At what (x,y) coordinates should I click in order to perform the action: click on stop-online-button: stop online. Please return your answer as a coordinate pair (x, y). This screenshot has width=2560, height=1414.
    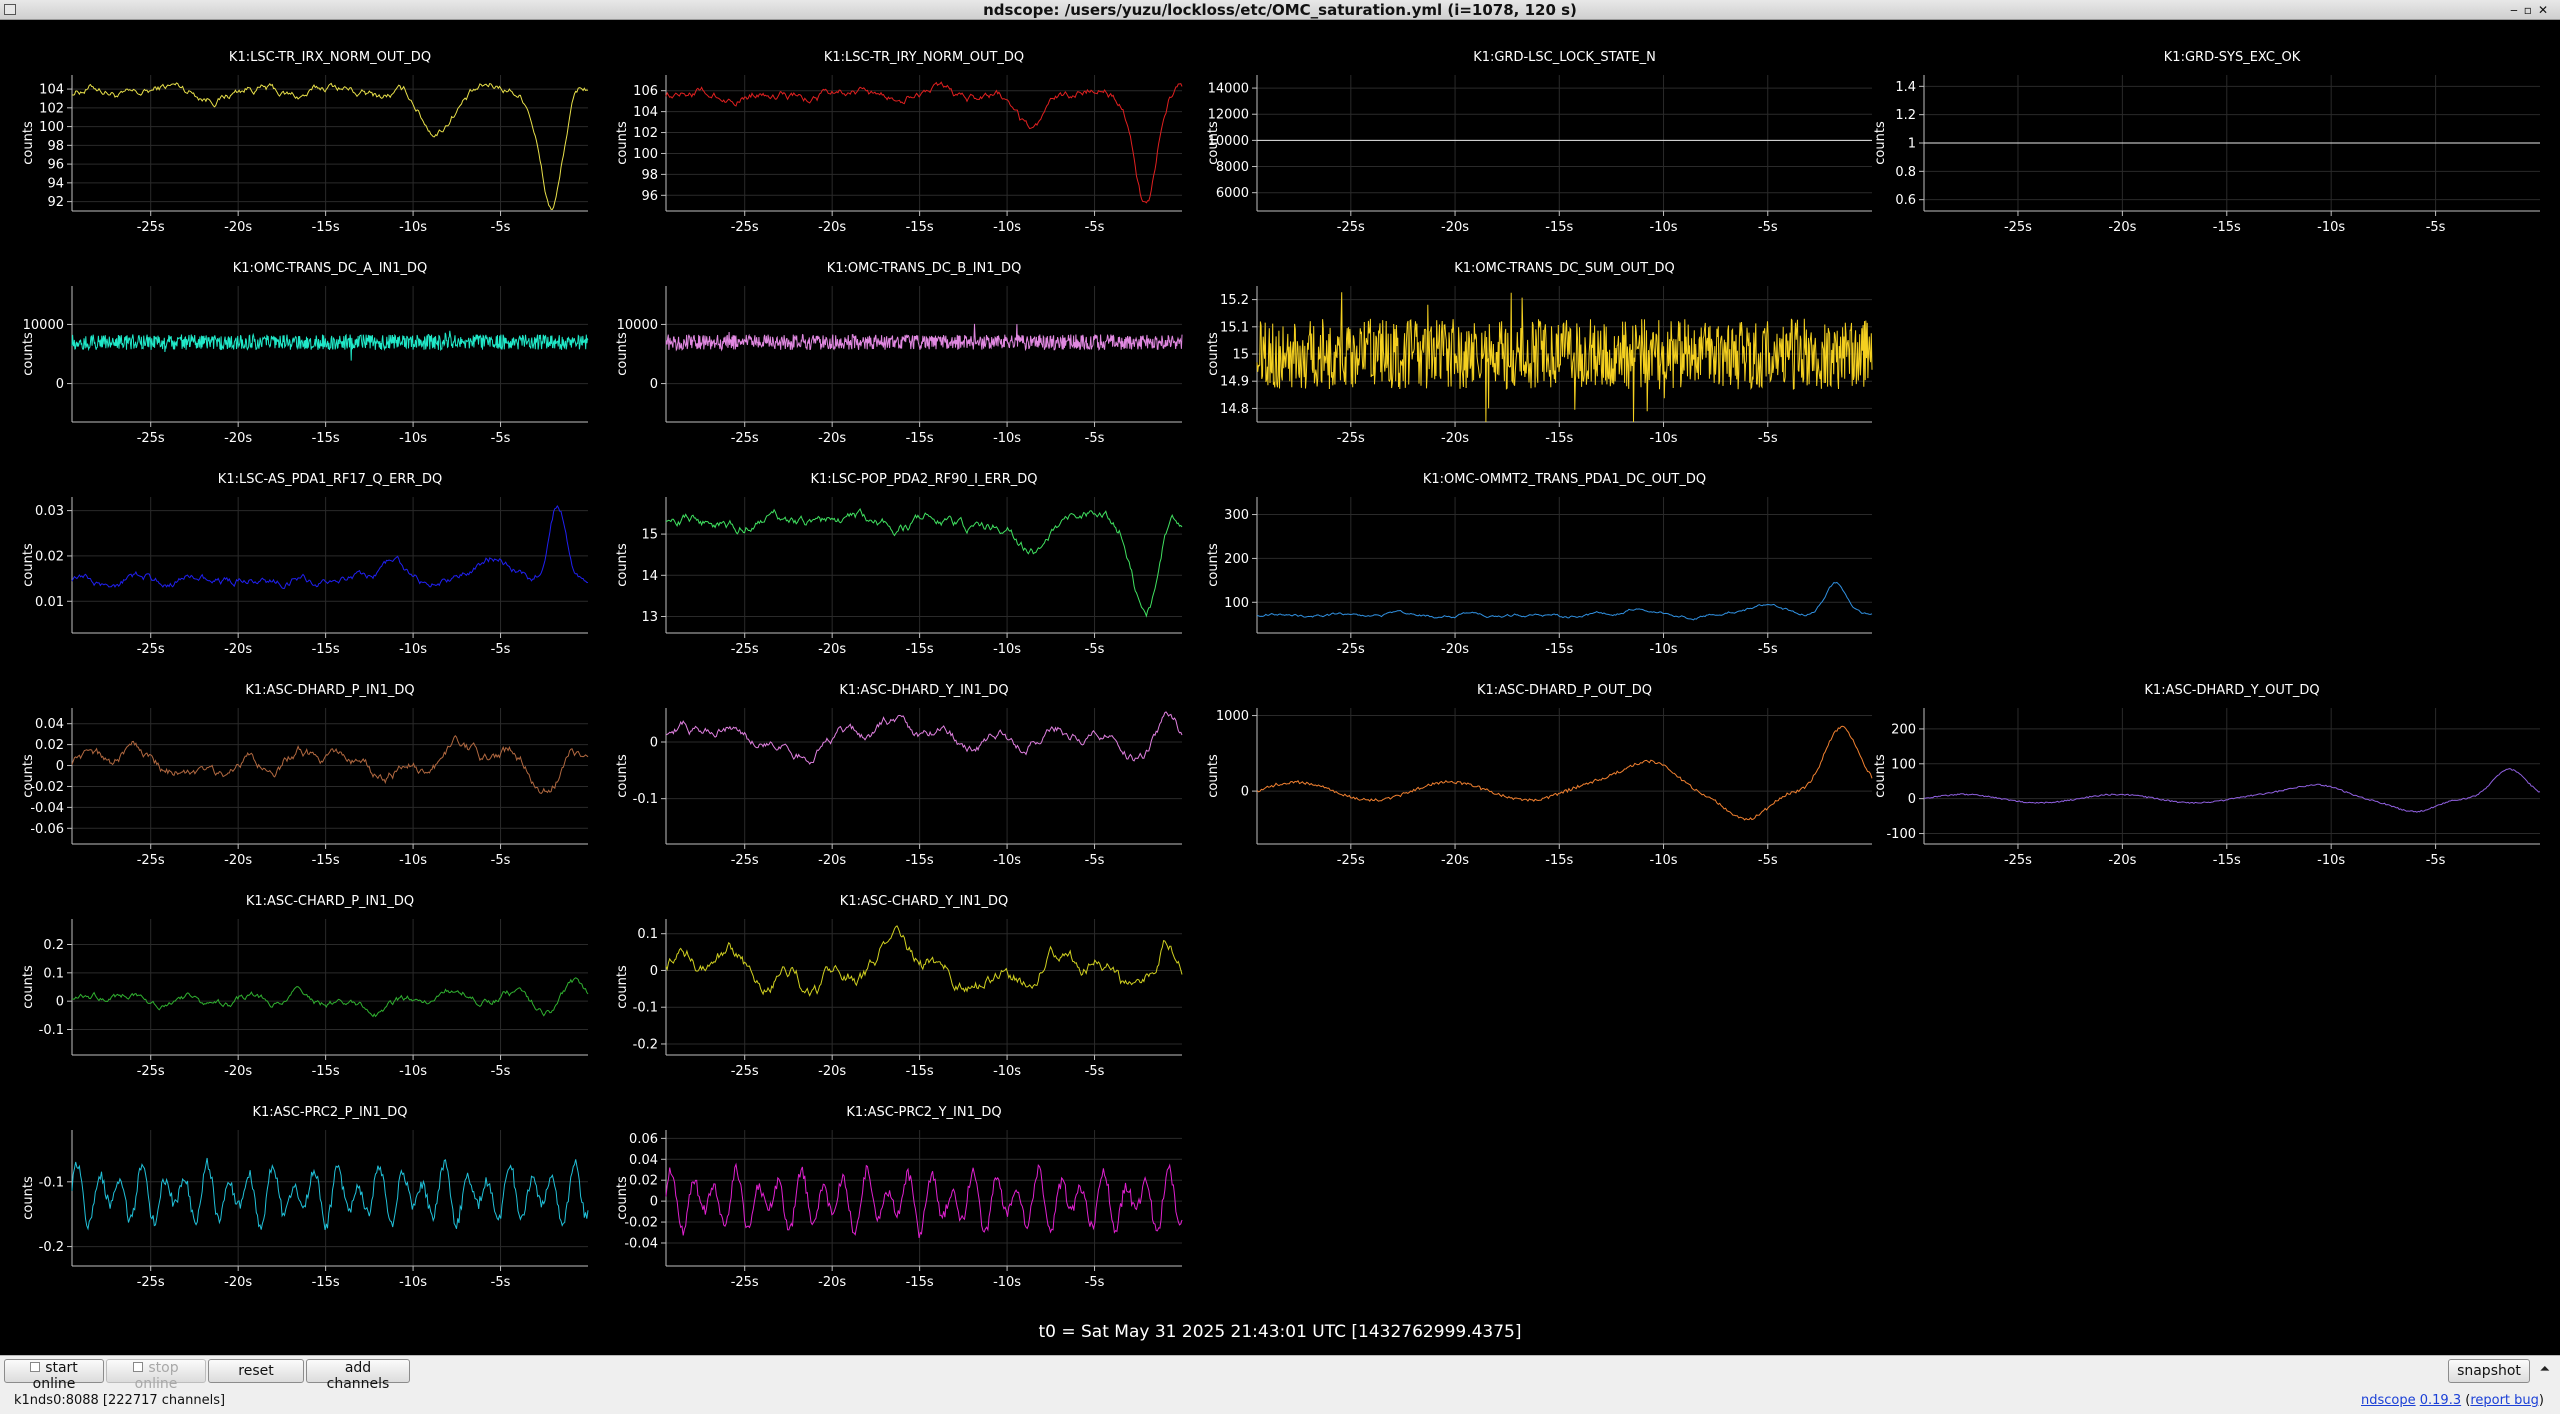
    Looking at the image, I should click on (156, 1375).